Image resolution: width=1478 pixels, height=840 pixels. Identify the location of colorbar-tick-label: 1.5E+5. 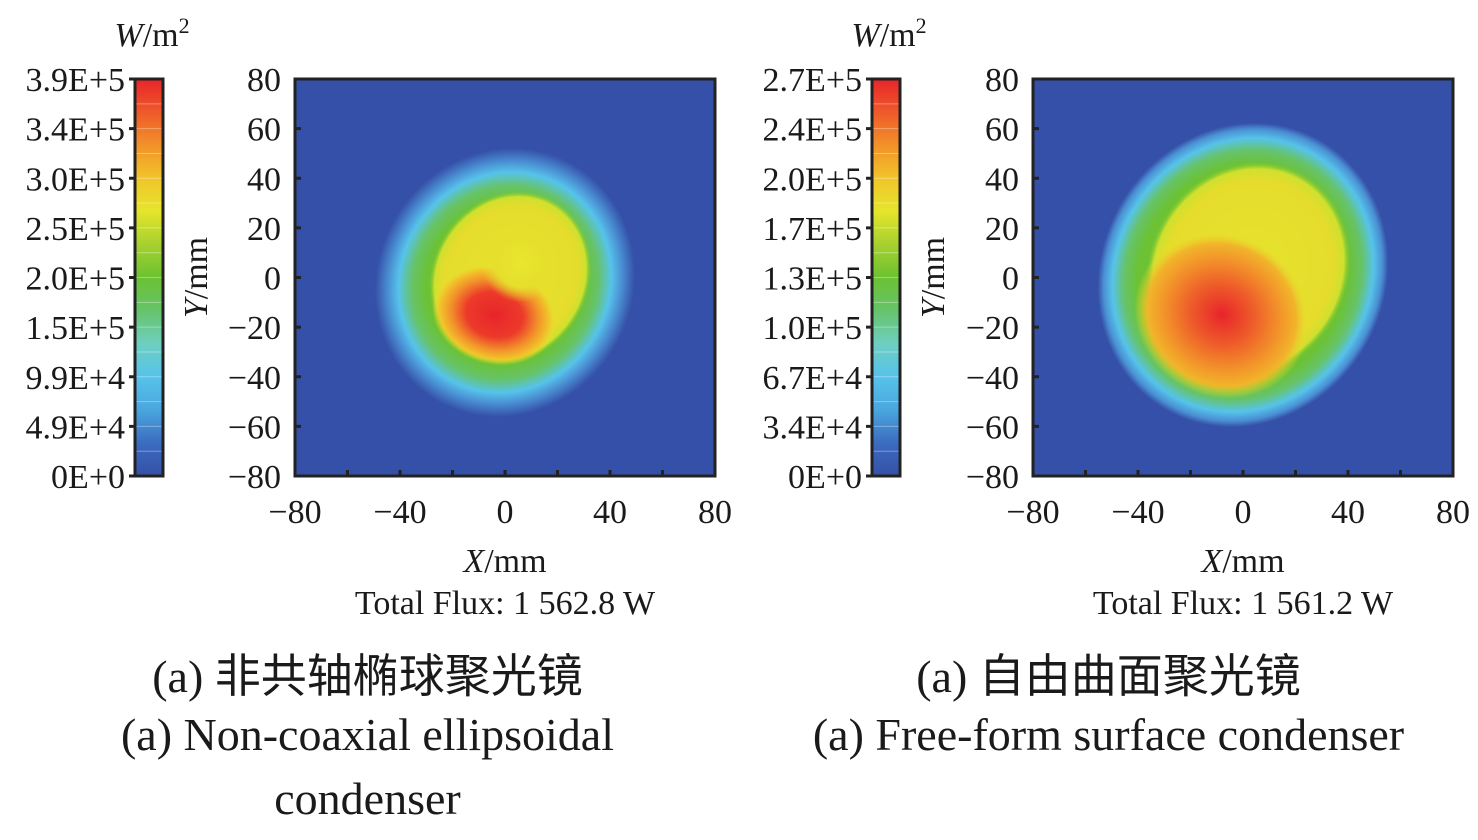
(75, 328).